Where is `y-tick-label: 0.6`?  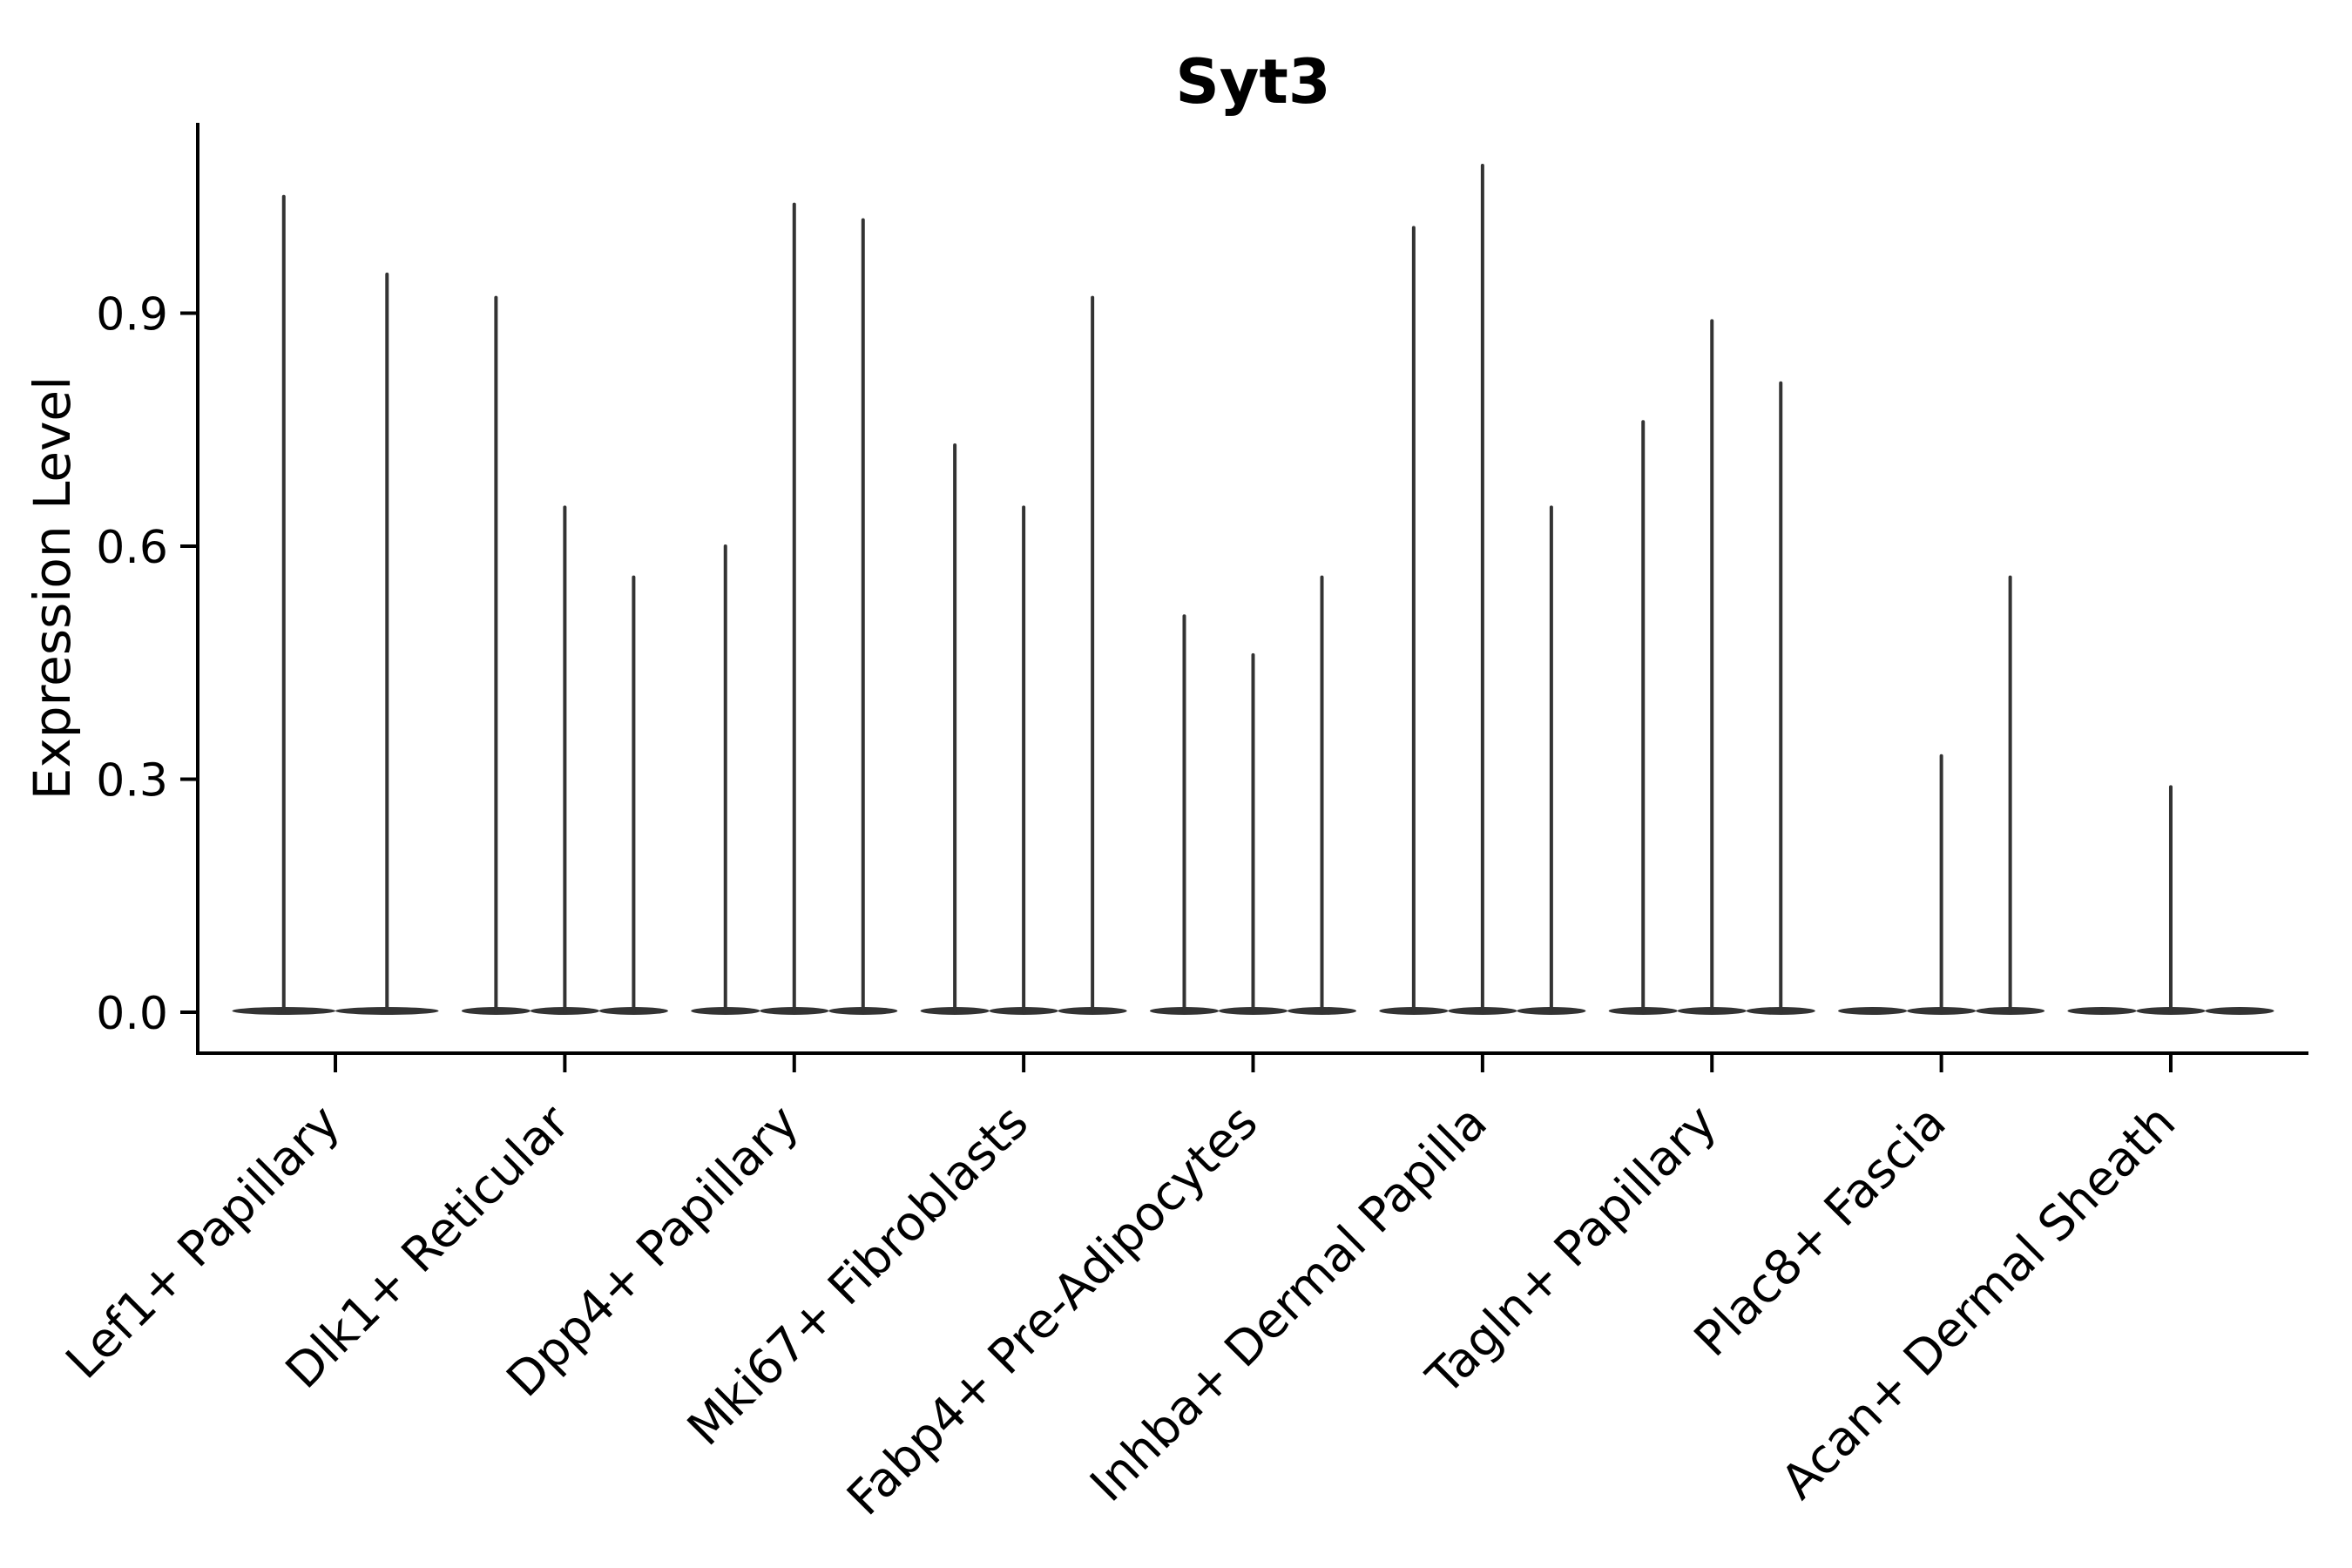
y-tick-label: 0.6 is located at coordinates (132, 548).